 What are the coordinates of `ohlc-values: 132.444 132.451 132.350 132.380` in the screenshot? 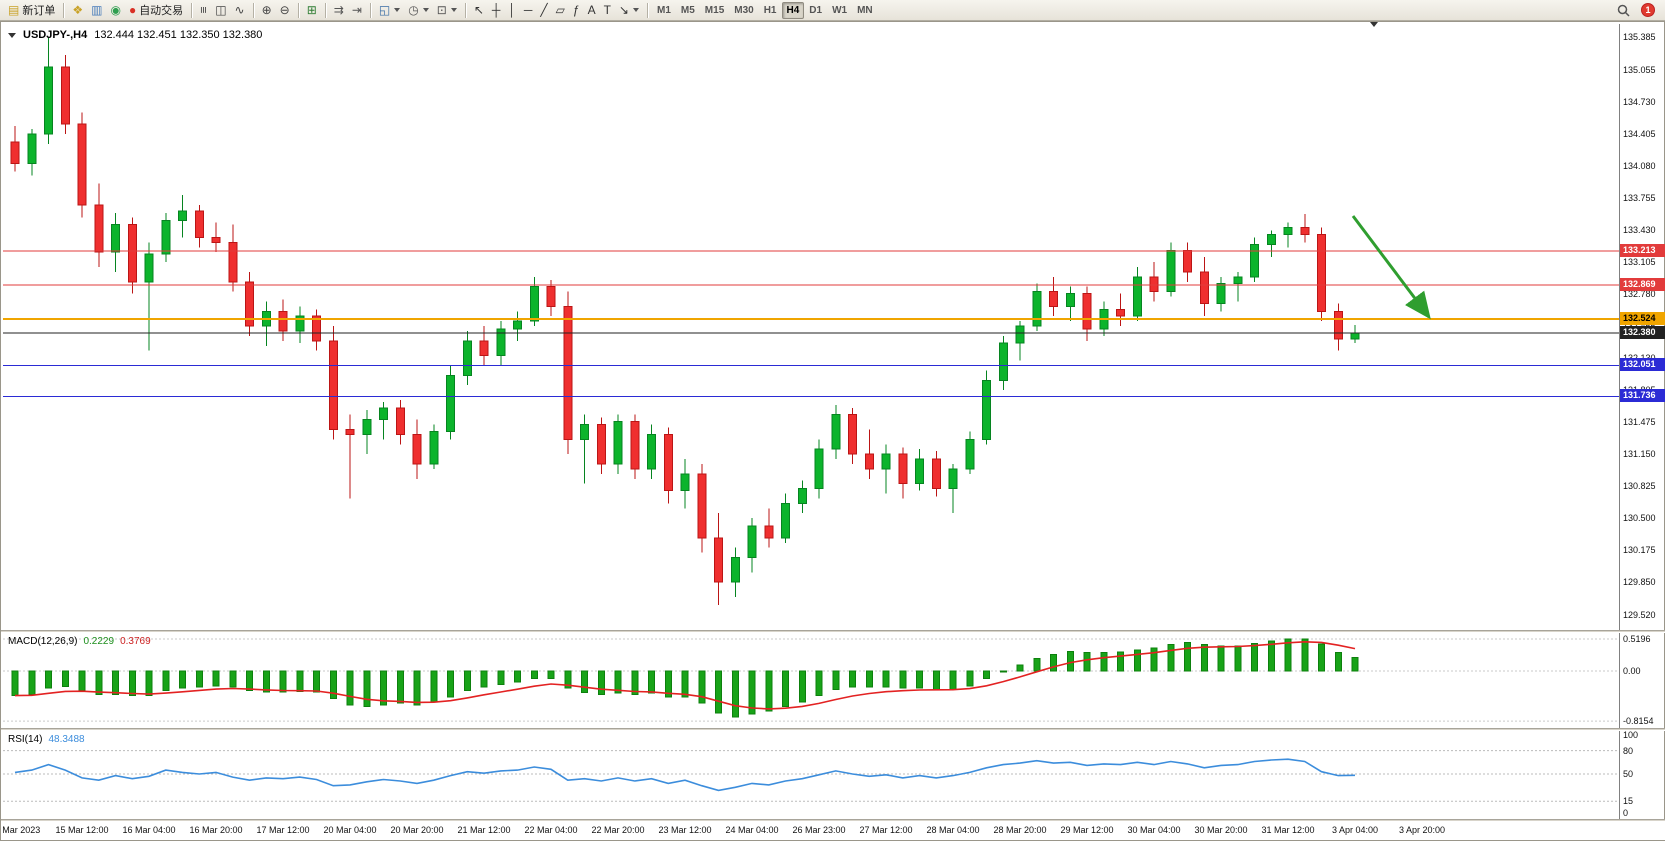 It's located at (178, 35).